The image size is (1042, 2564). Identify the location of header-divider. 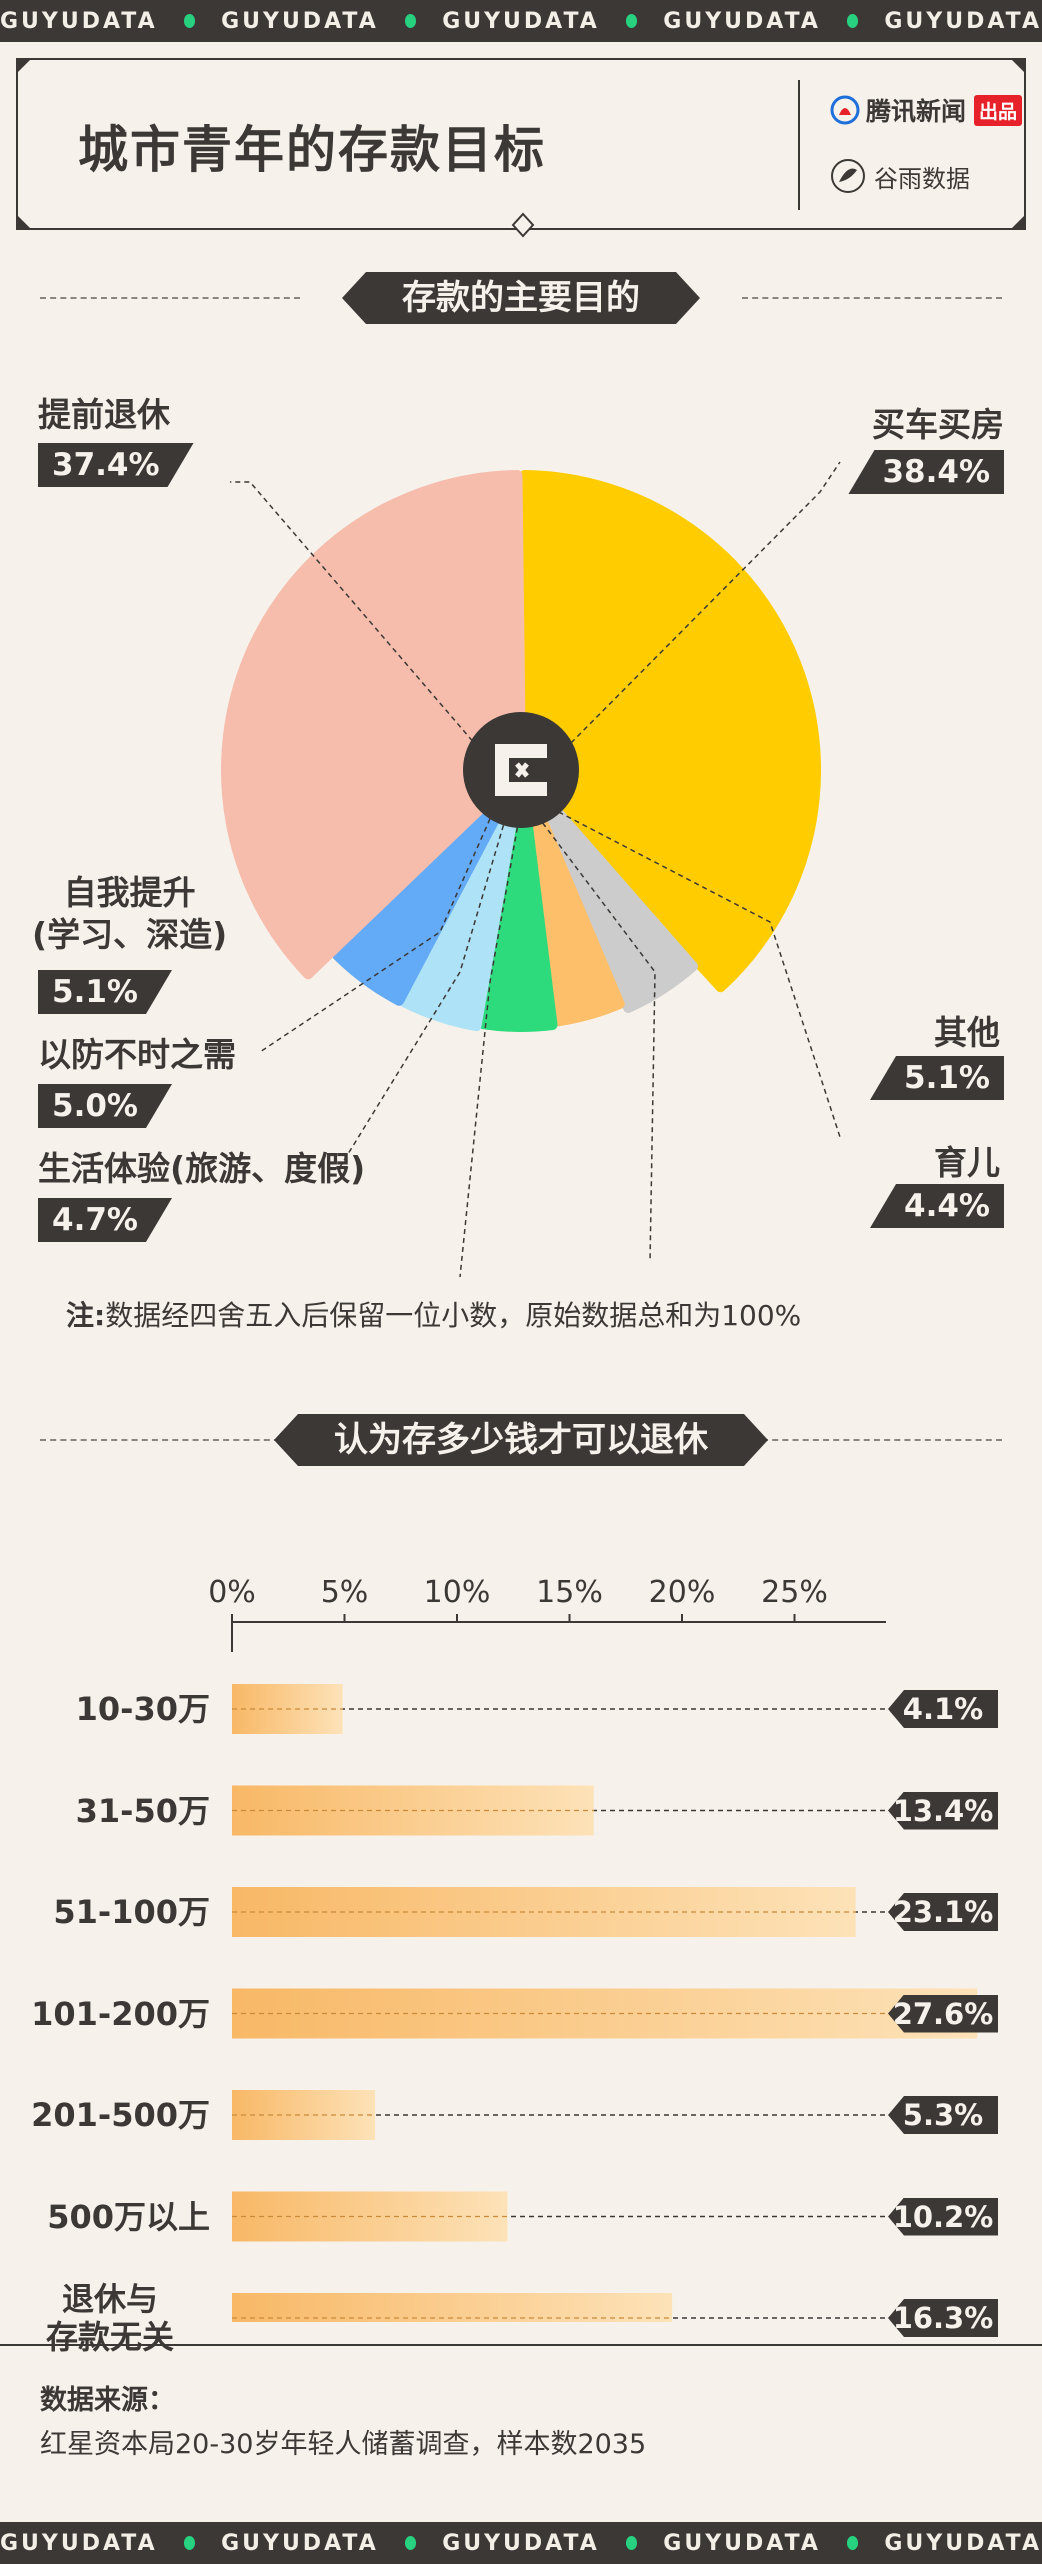
(799, 145).